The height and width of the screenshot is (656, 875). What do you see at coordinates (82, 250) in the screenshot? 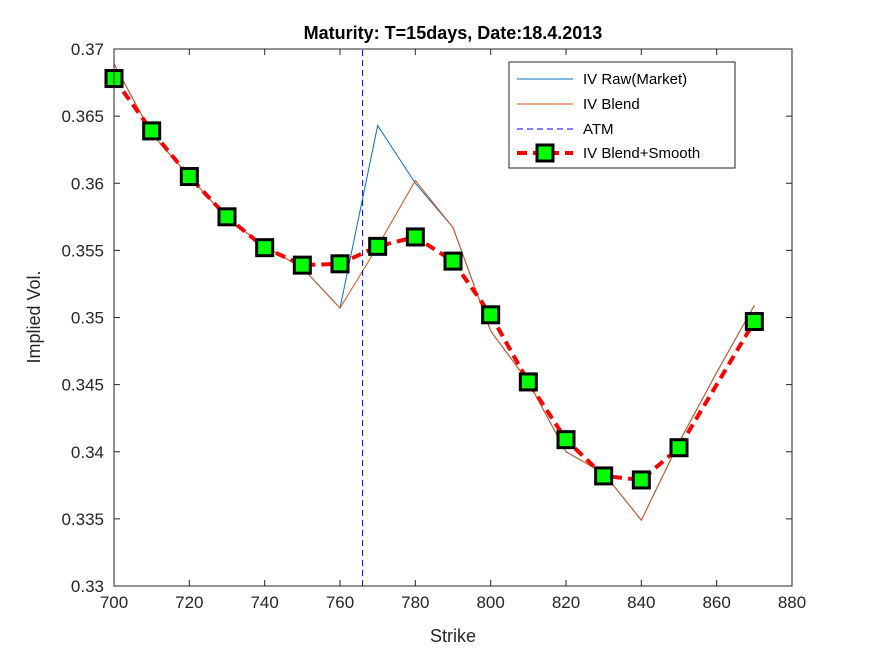
I see `y-tick-label: 0.355` at bounding box center [82, 250].